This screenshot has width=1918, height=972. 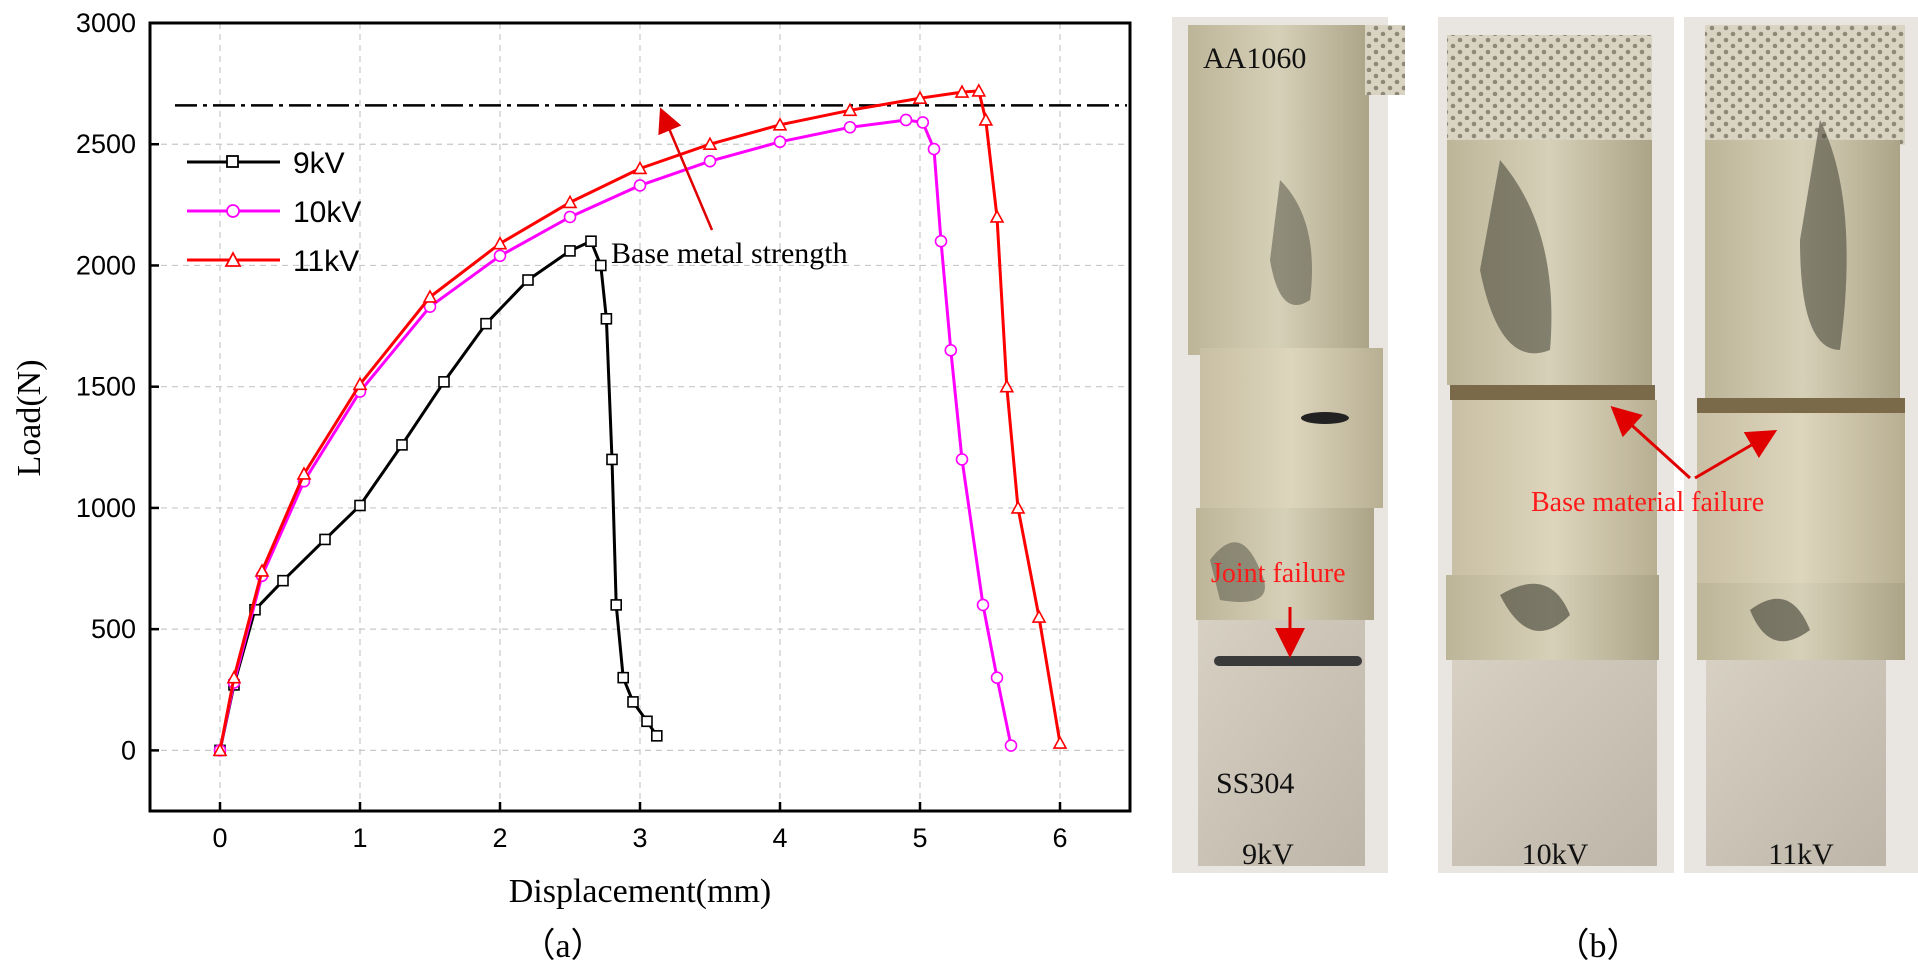 I want to click on x-tick-label: 0, so click(x=219, y=838).